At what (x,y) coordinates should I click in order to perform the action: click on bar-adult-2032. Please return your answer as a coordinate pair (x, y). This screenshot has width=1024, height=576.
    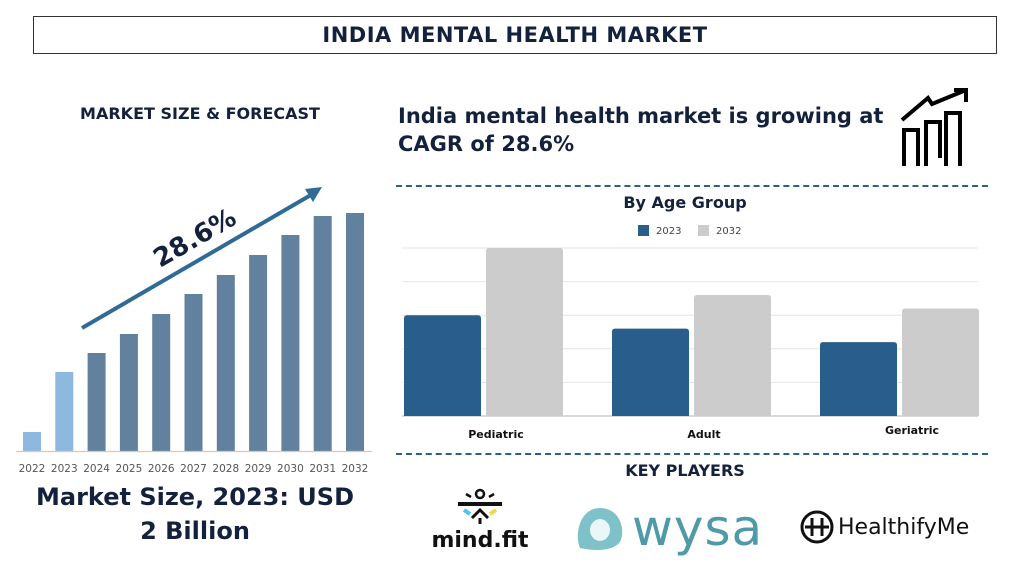
    Looking at the image, I should click on (732, 355).